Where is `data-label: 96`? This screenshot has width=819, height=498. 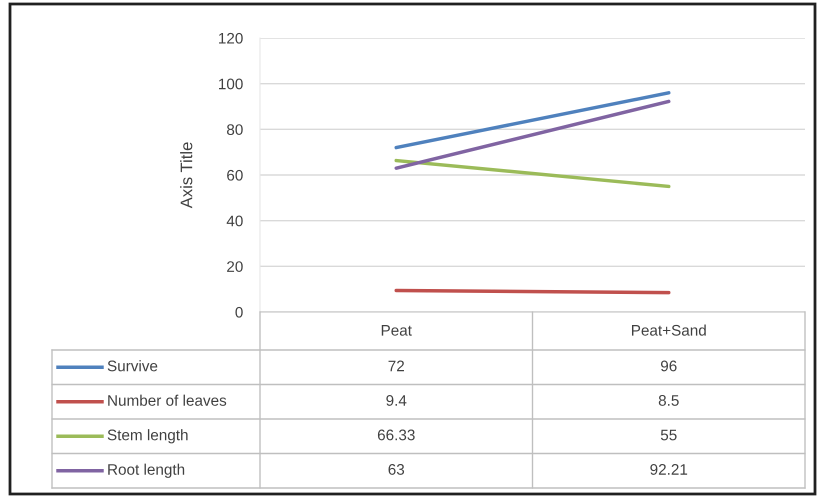 data-label: 96 is located at coordinates (668, 366).